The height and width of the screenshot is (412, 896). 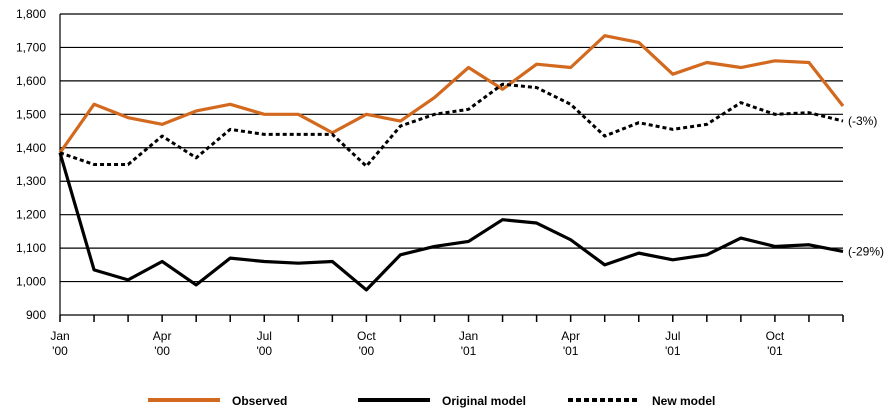 I want to click on y-tick-label: 1,500, so click(x=31, y=114).